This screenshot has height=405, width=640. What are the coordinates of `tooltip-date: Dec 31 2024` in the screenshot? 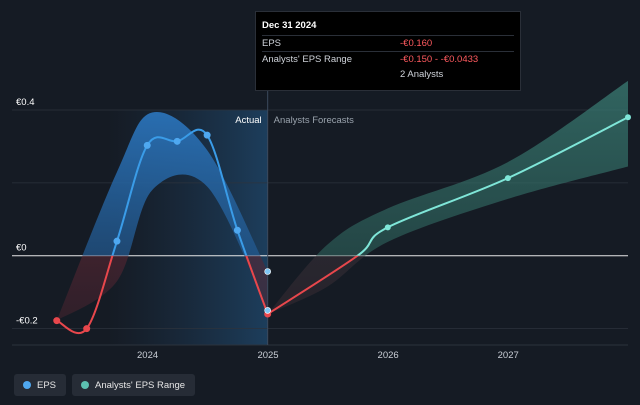 It's located at (289, 25).